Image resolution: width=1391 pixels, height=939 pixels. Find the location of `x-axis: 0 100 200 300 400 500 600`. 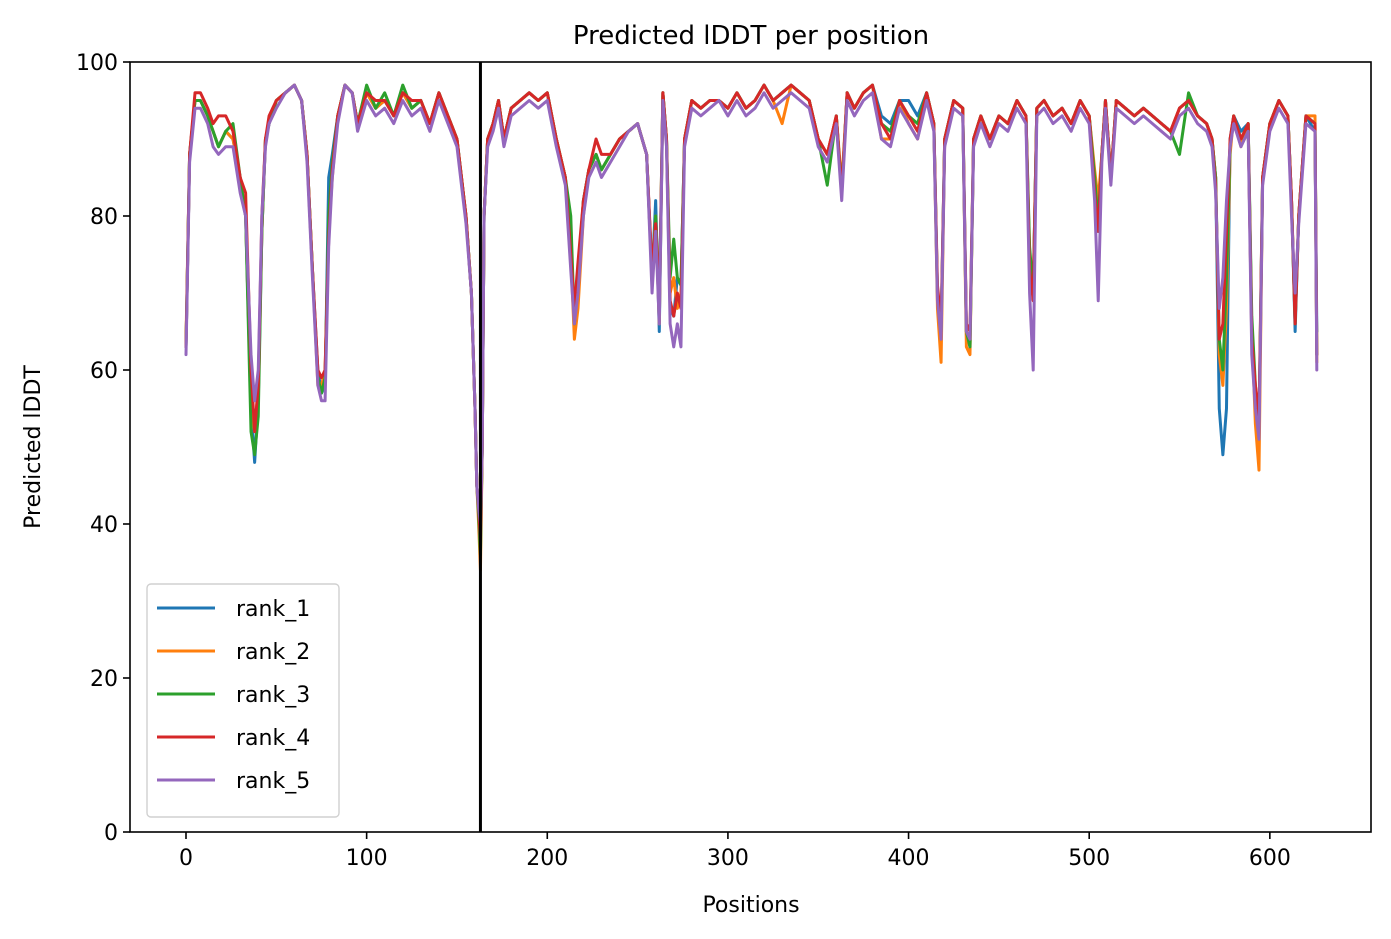

x-axis: 0 100 200 300 400 500 600 is located at coordinates (735, 851).